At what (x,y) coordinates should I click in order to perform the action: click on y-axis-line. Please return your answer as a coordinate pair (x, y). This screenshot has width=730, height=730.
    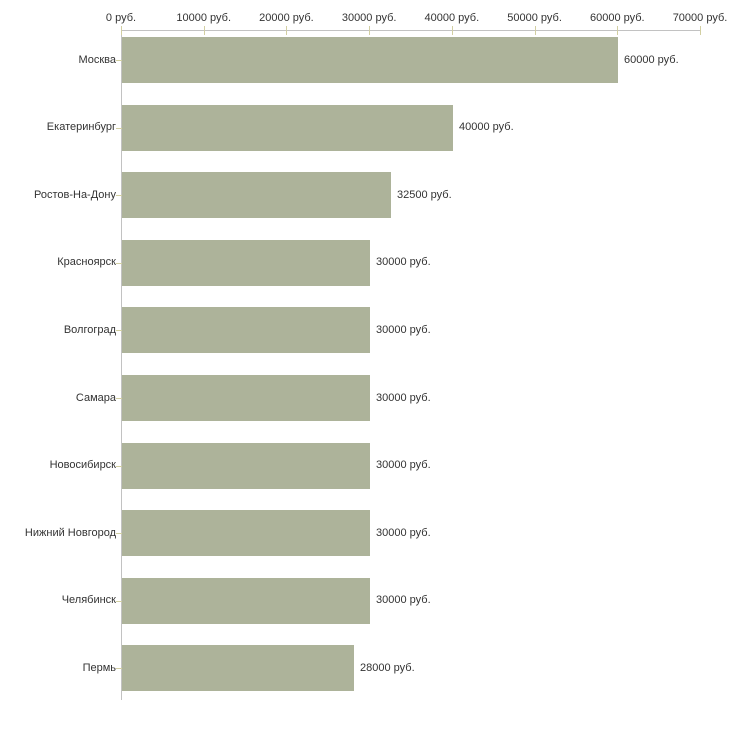
    Looking at the image, I should click on (121, 365).